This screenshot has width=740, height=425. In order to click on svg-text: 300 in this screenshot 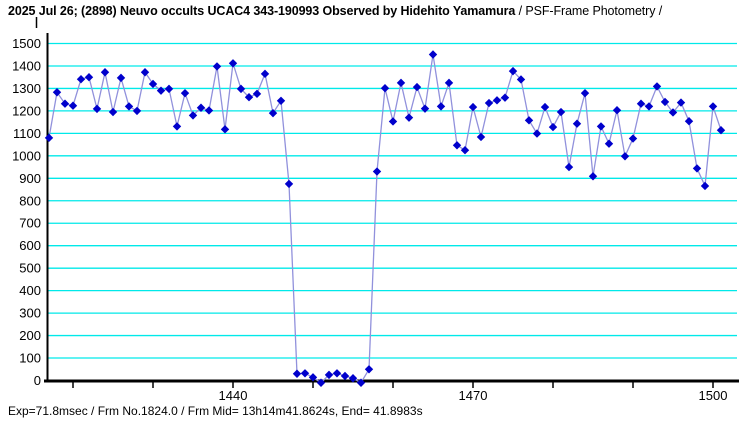, I will do `click(30, 313)`.